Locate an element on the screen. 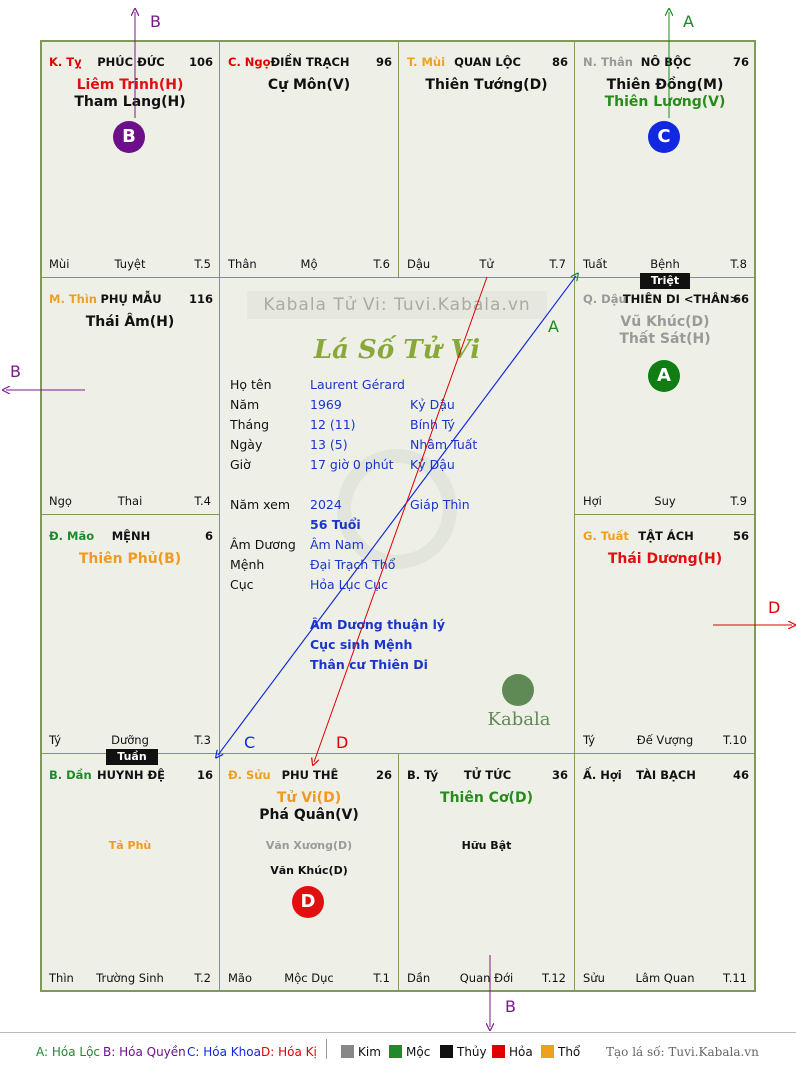 This screenshot has height=1071, width=796. can-chi: T. Mùi is located at coordinates (426, 62).